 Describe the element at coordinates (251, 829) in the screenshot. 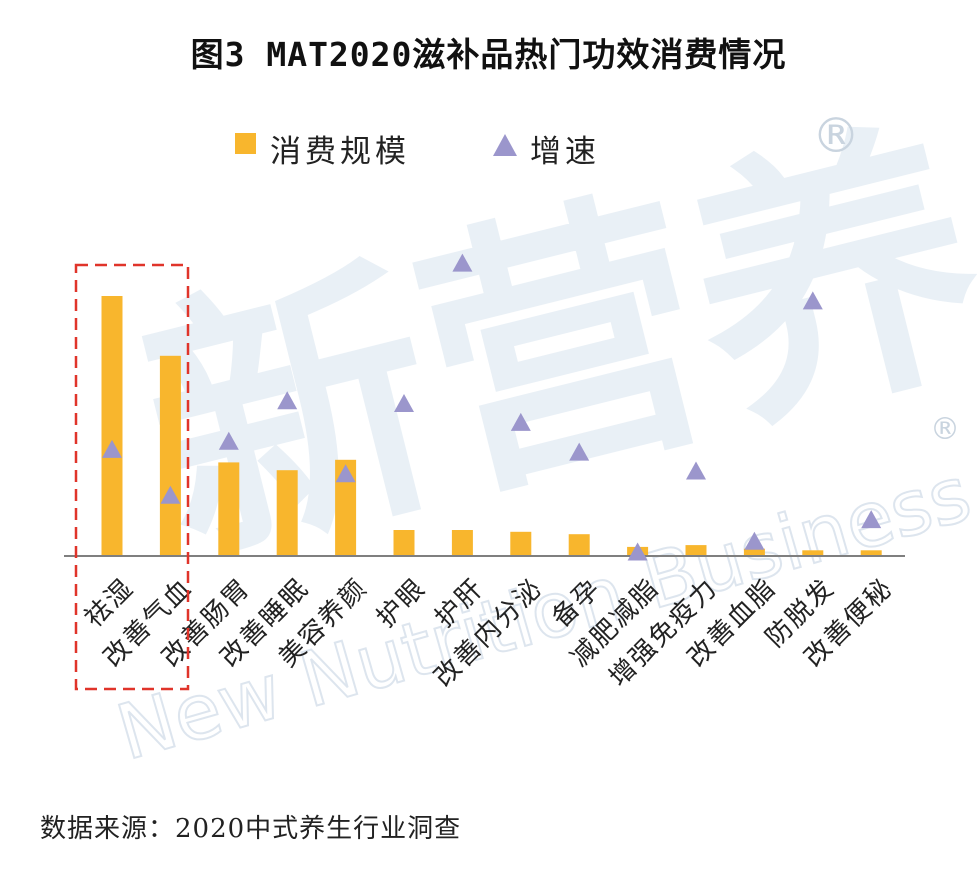

I see `source-note: 数据来源：2020中式养生行业洞查` at that location.